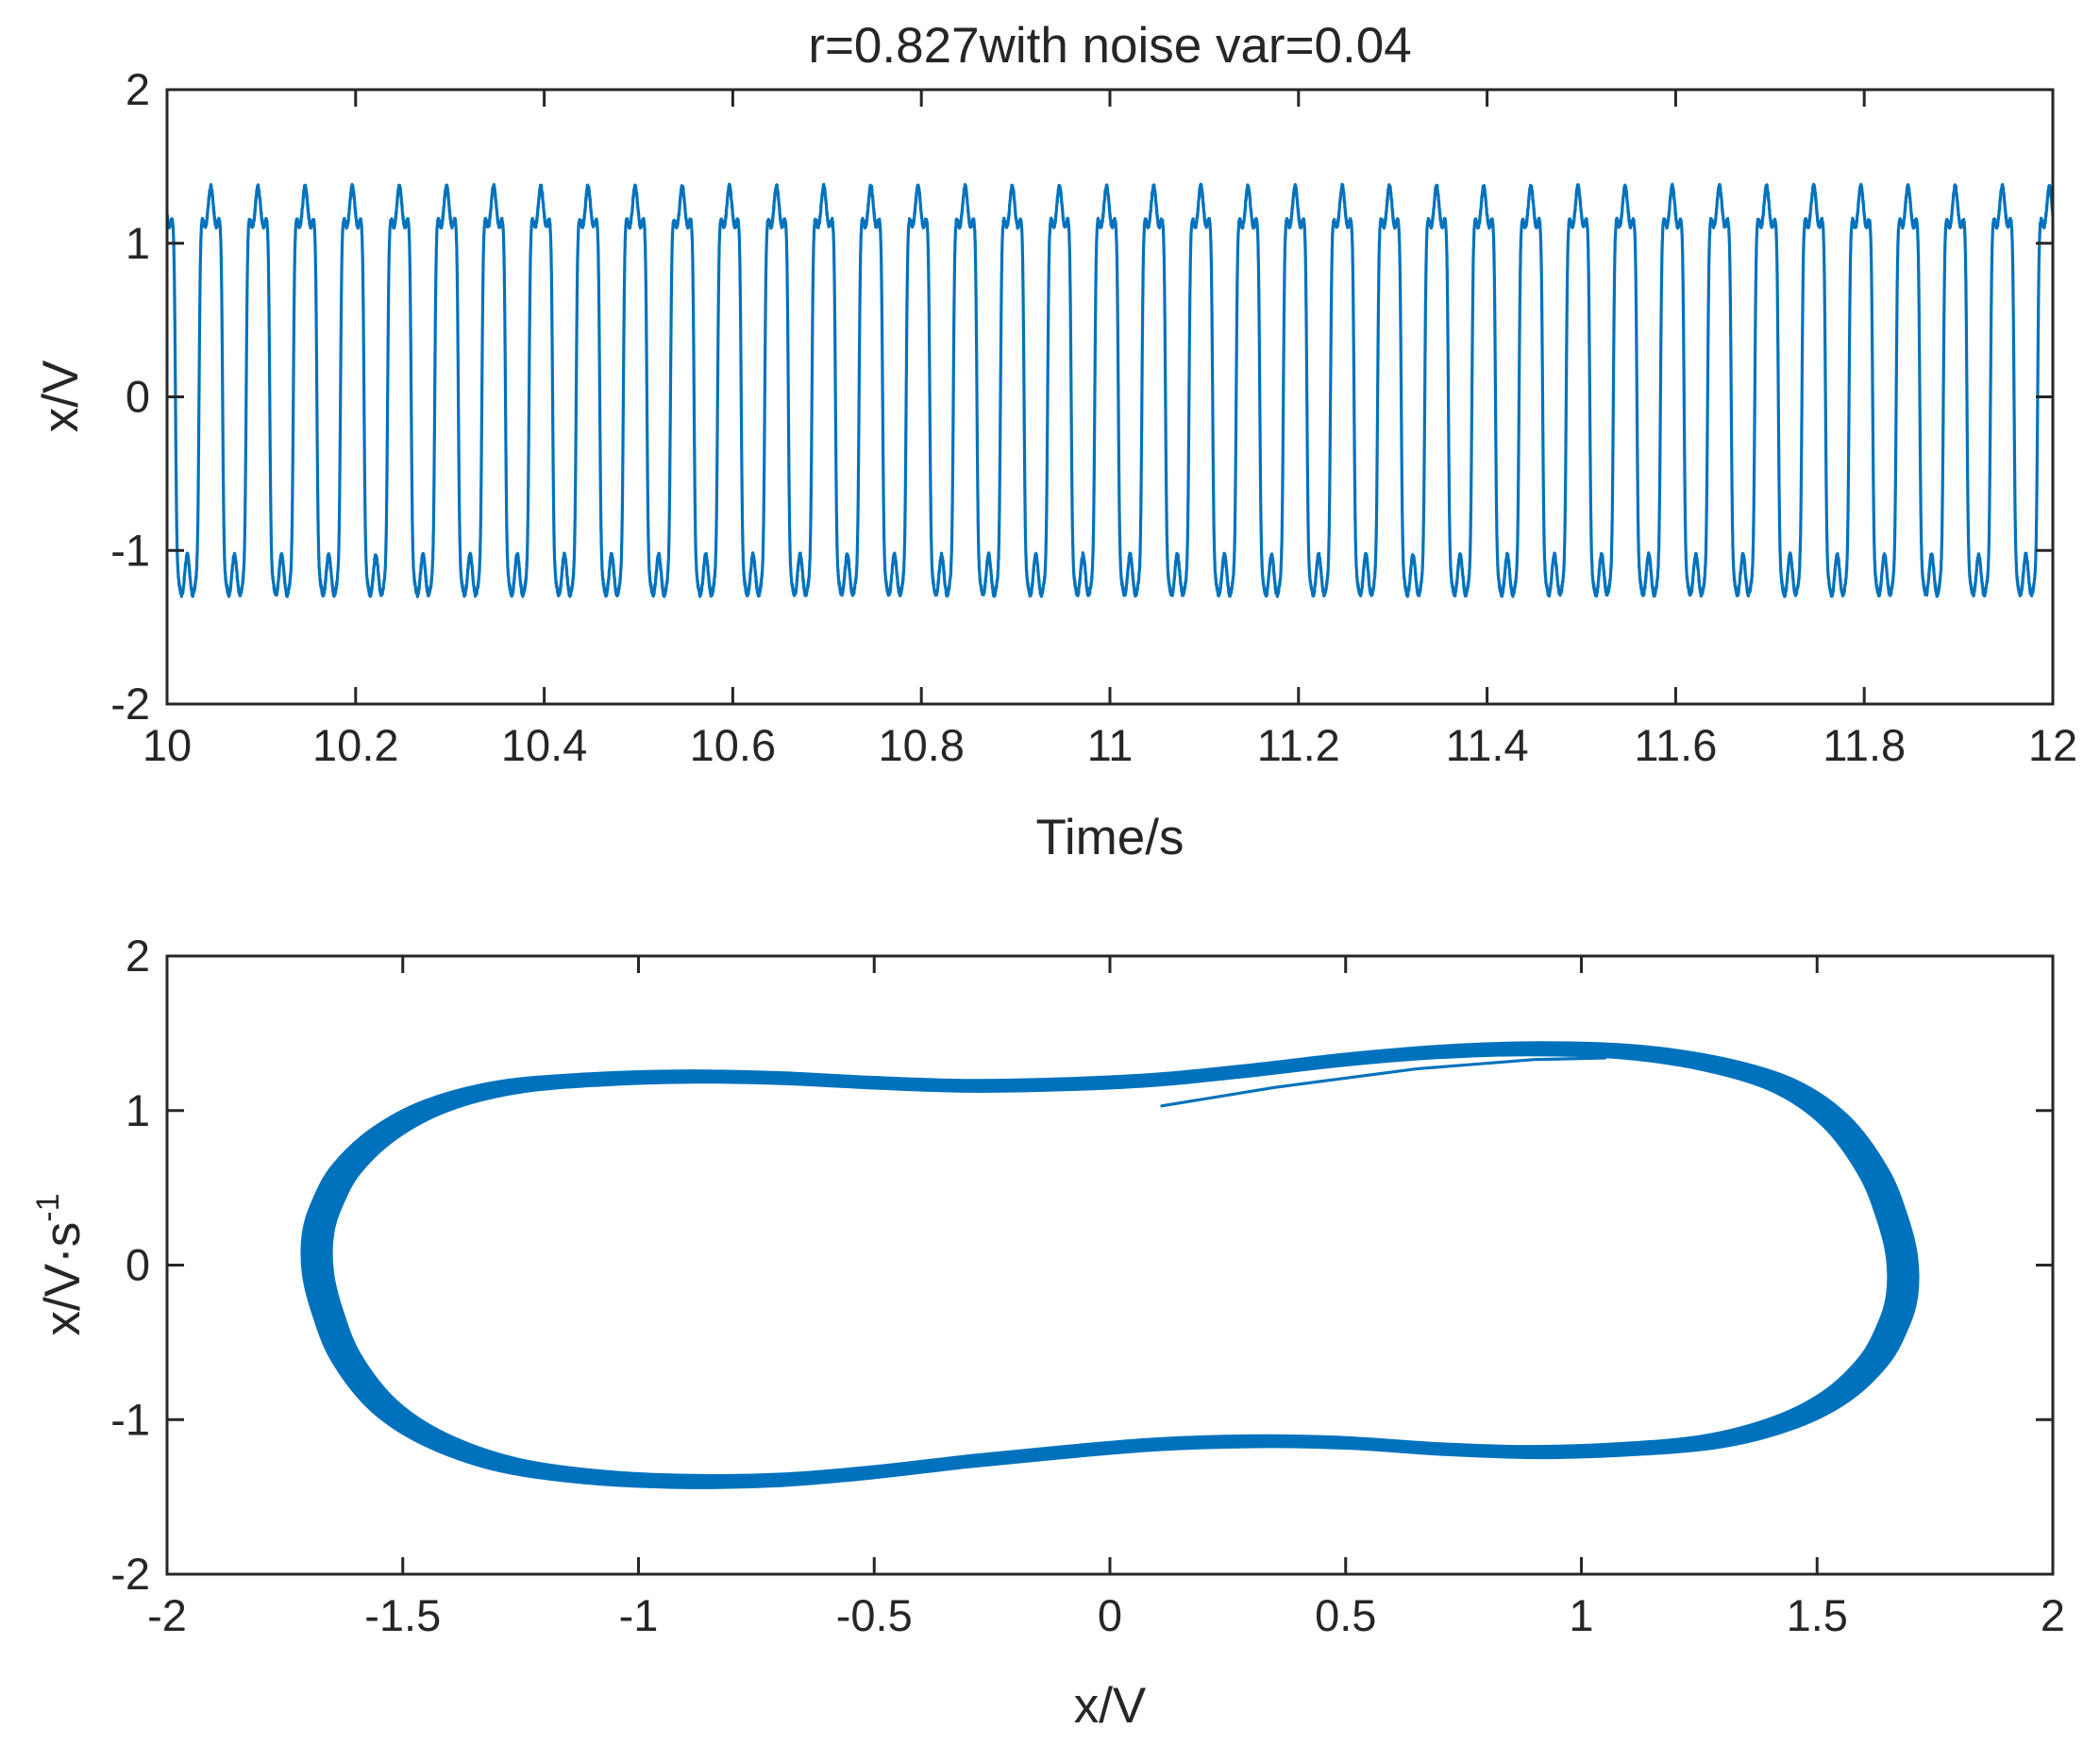 This screenshot has height=1745, width=2100. I want to click on x-tick-label: 11.2, so click(1298, 745).